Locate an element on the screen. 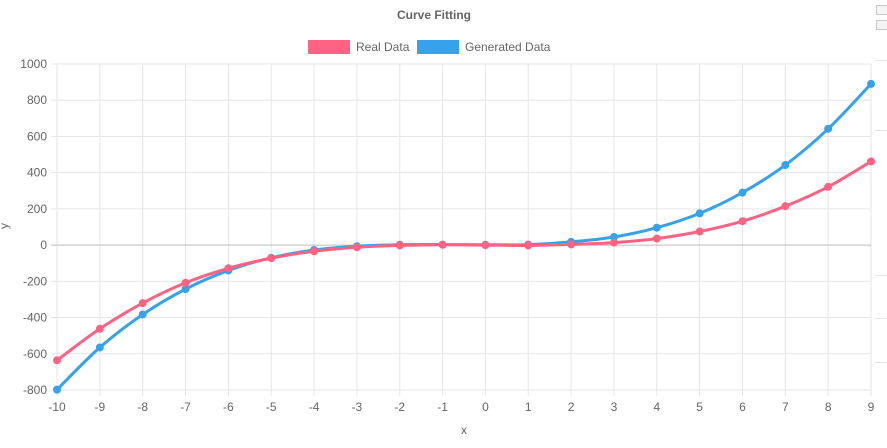 The height and width of the screenshot is (448, 887). x-tick-label: -3 is located at coordinates (357, 407).